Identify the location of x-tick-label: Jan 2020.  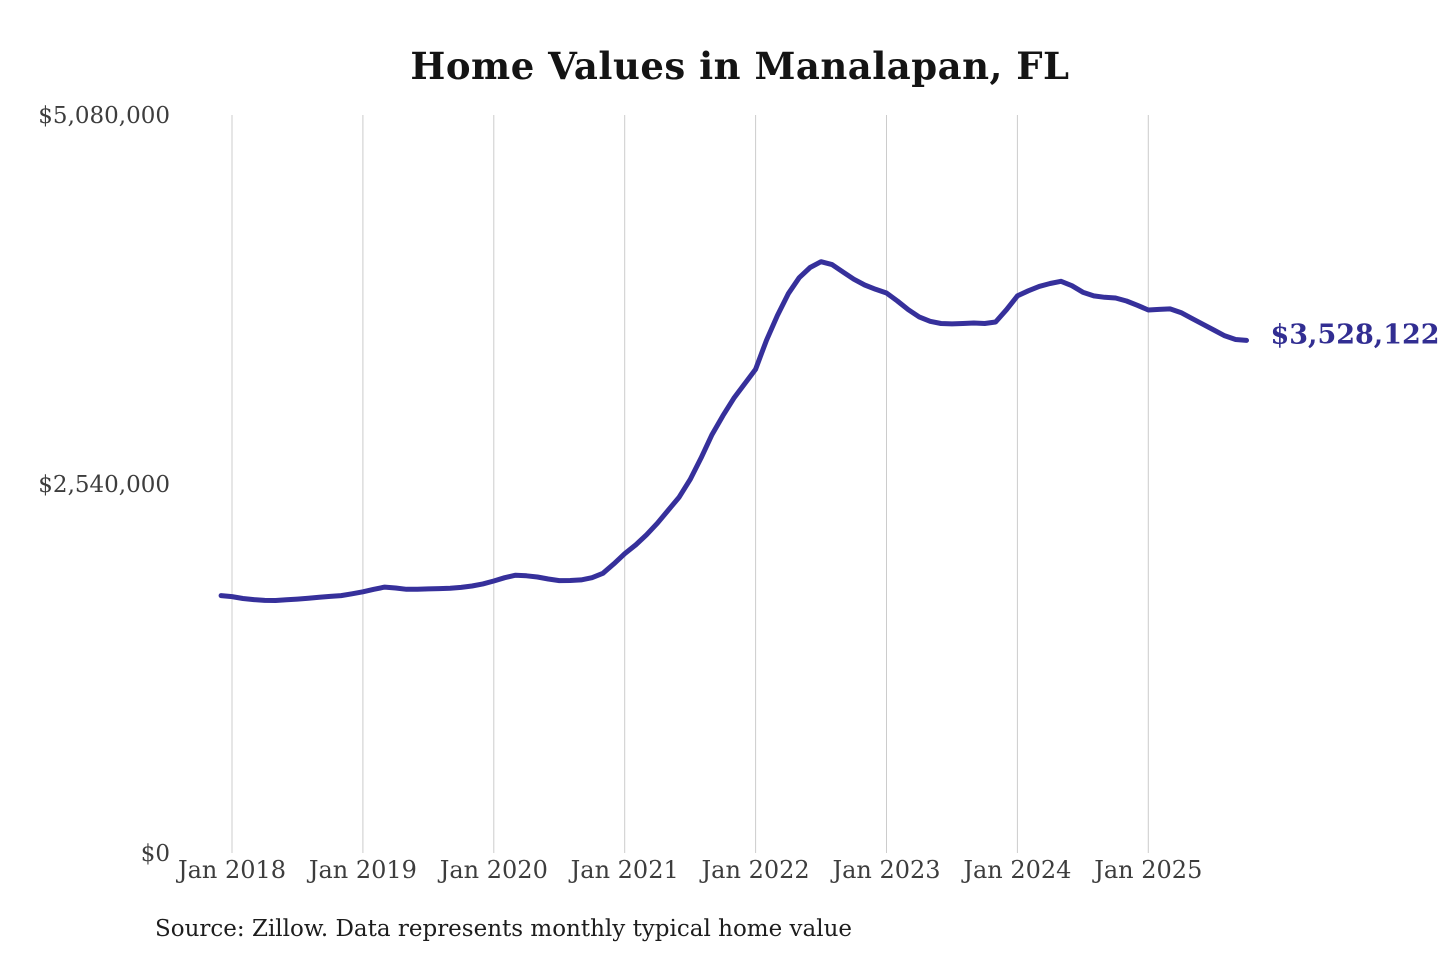
(492, 870).